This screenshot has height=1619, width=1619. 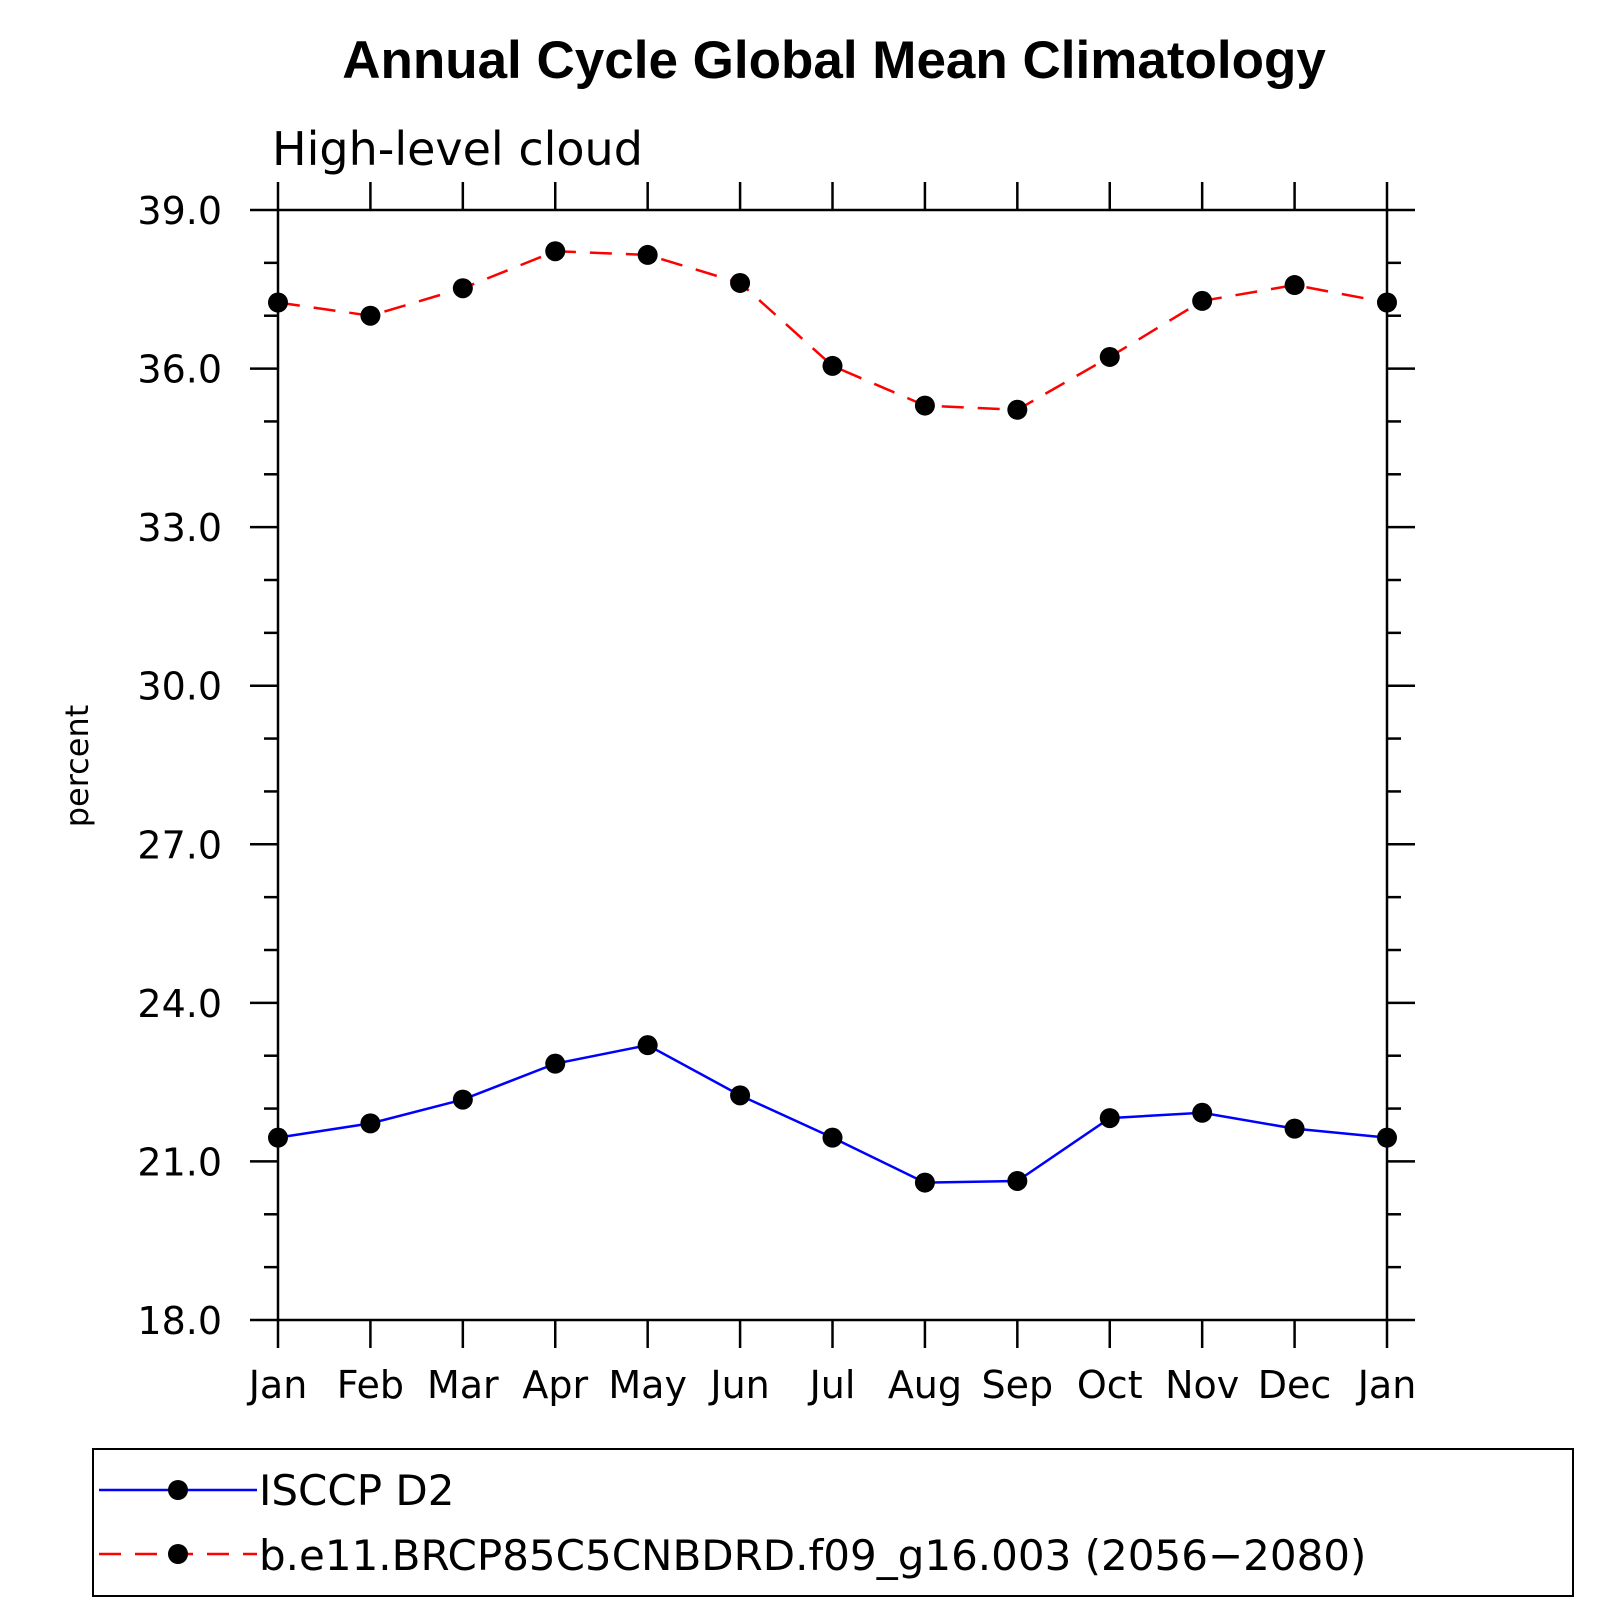 I want to click on x-tick-label: Sep, so click(x=1018, y=1385).